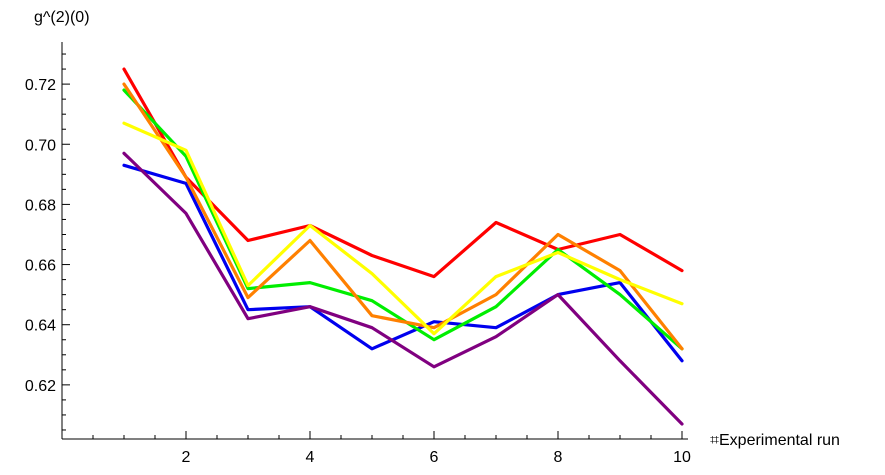 This screenshot has width=885, height=475. Describe the element at coordinates (40, 326) in the screenshot. I see `y-tick-label: 0.64` at that location.